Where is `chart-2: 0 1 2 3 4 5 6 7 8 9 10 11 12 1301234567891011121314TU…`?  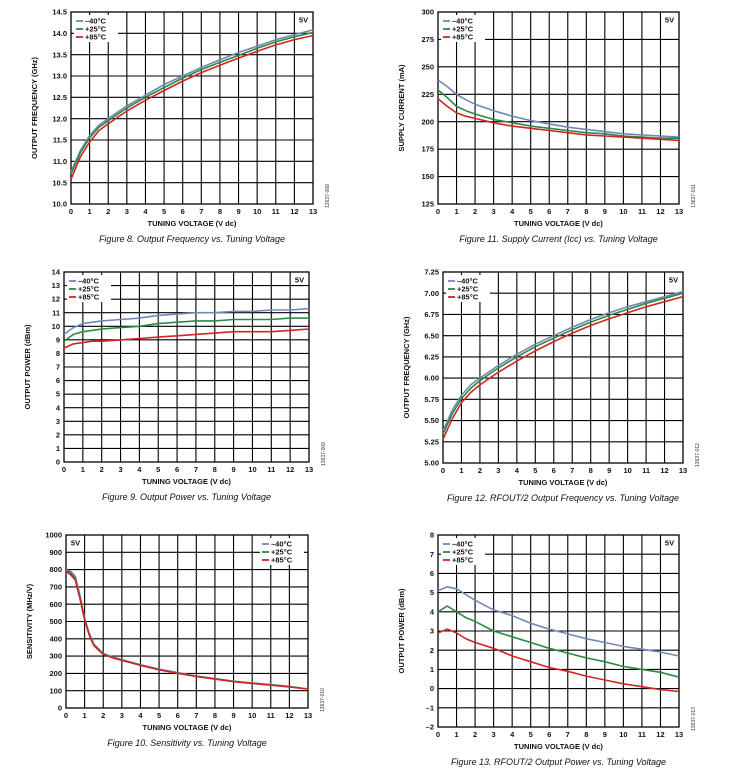 chart-2: 0 1 2 3 4 5 6 7 8 9 10 11 12 1301234567891011121314TU… is located at coordinates (175, 385).